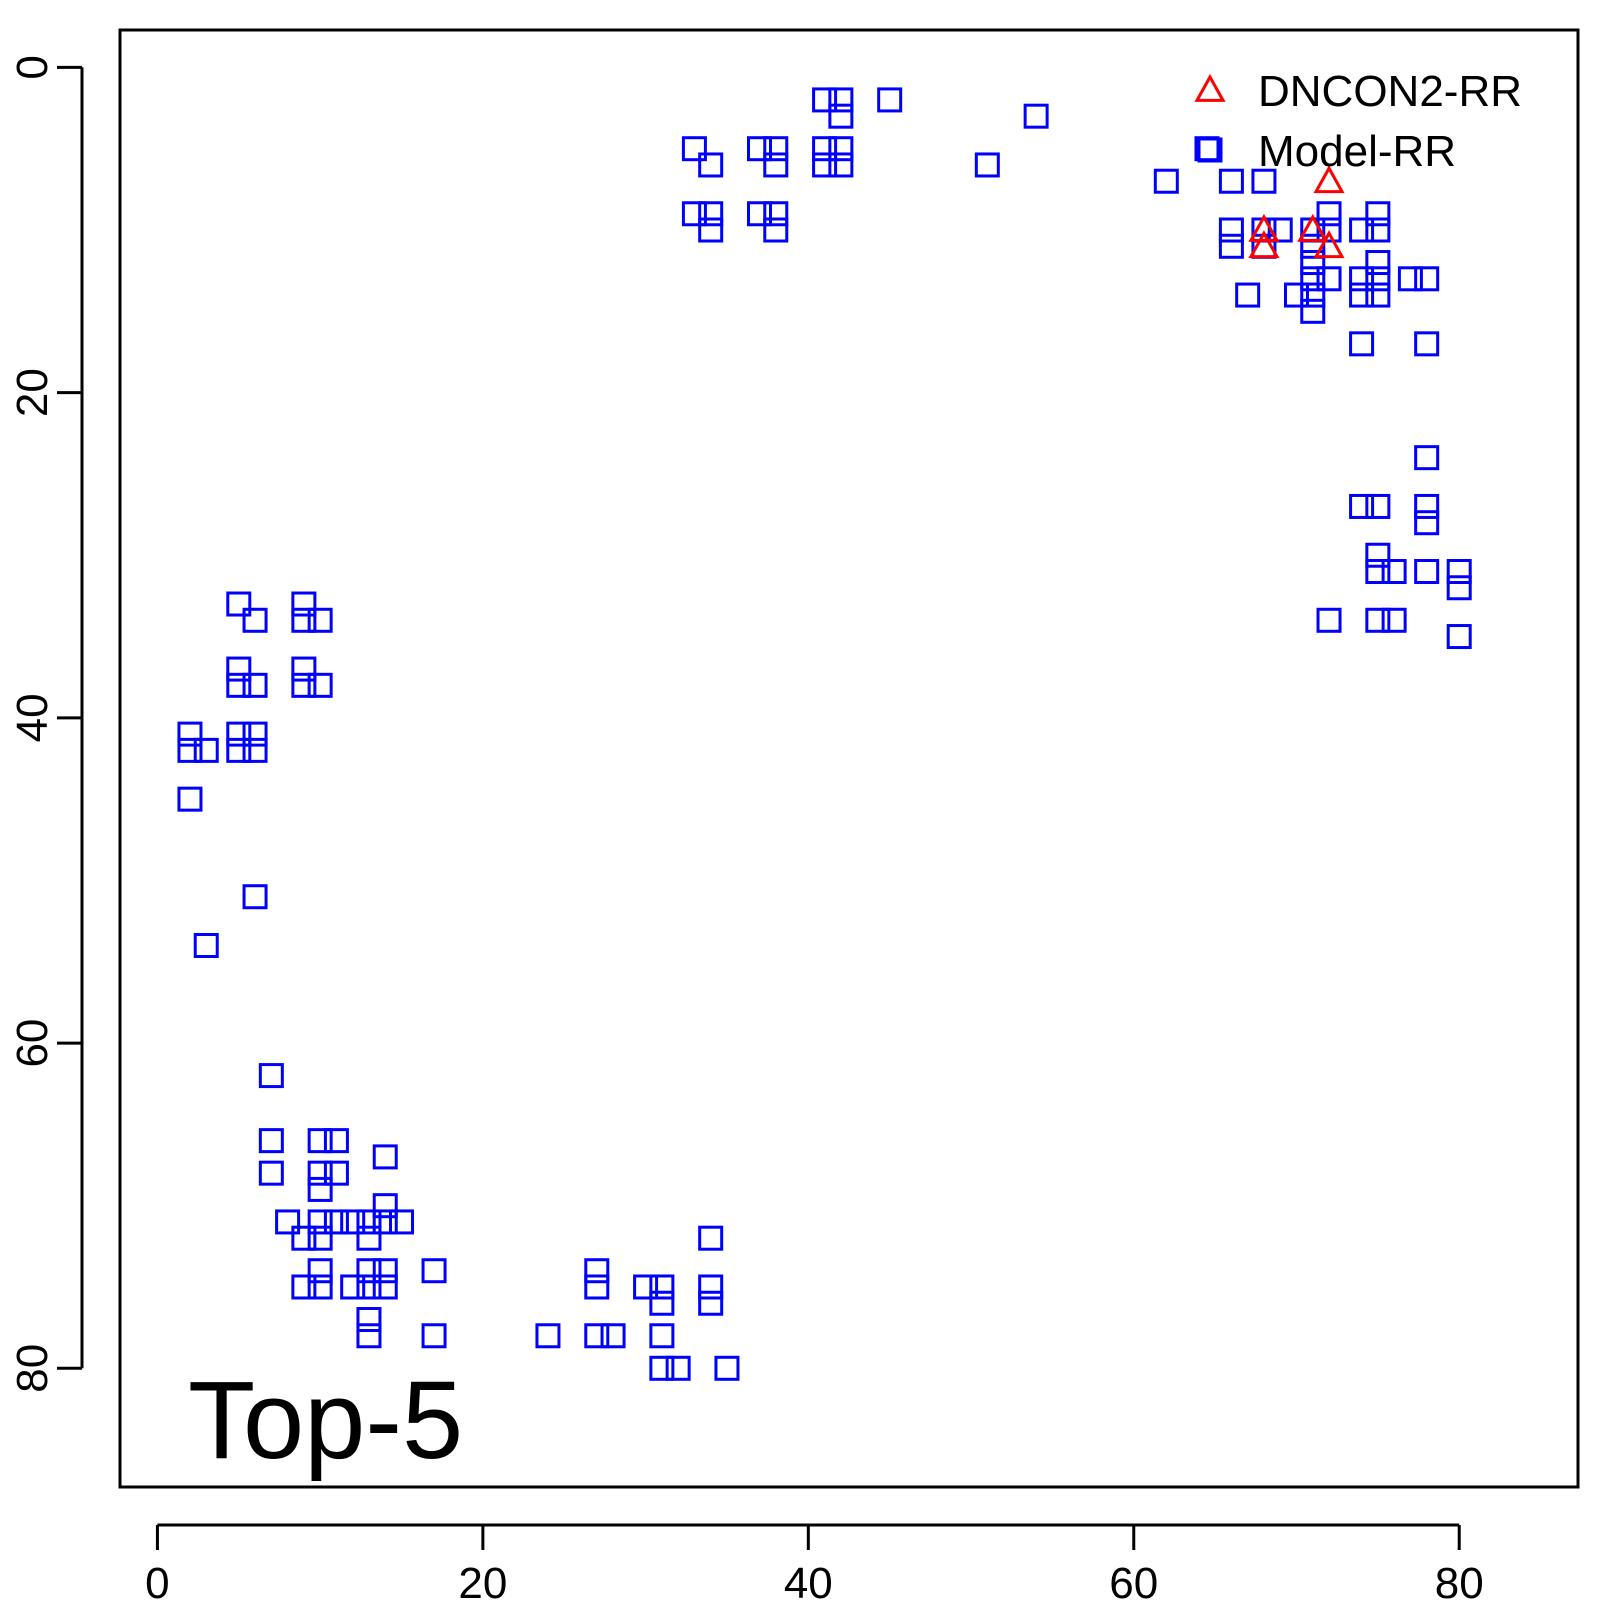 The height and width of the screenshot is (1600, 1600). I want to click on x-tick-label: 0, so click(157, 1579).